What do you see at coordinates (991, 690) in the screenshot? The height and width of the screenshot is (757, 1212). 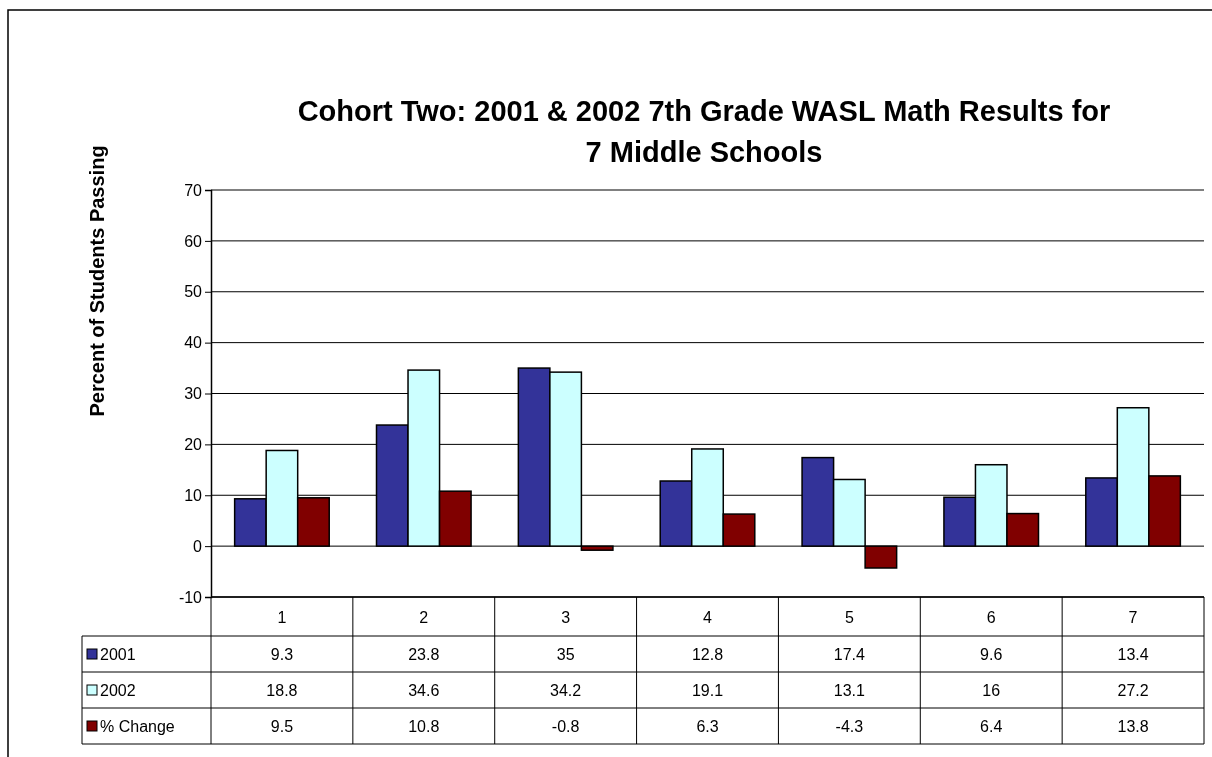 I see `data-label: 16` at bounding box center [991, 690].